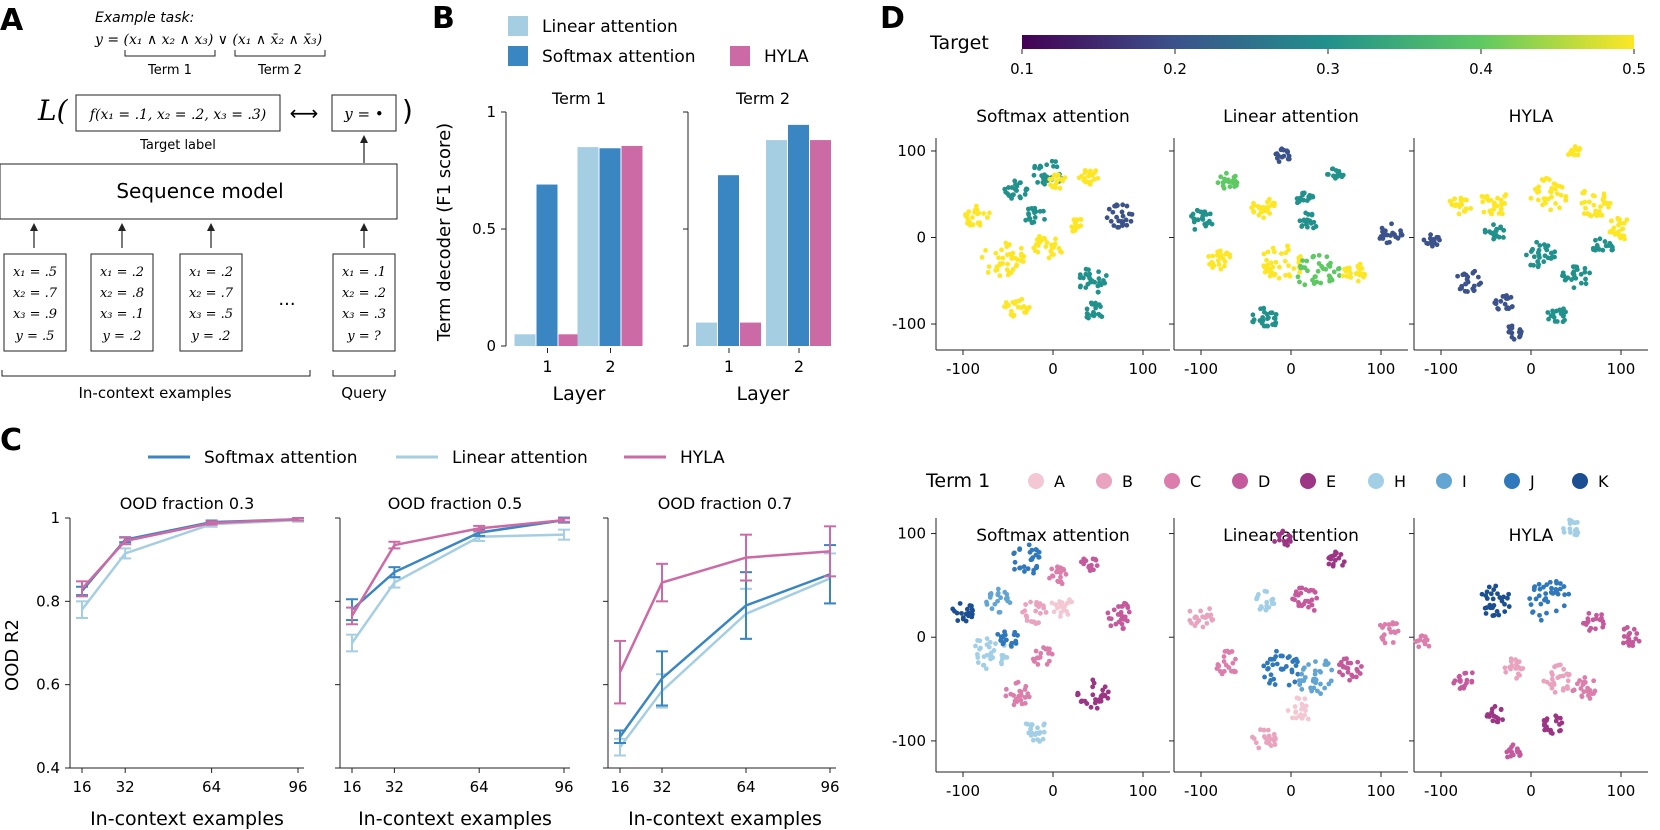 The height and width of the screenshot is (830, 1660). Describe the element at coordinates (1318, 481) in the screenshot. I see `term-legend: A B C D E H I J K` at that location.